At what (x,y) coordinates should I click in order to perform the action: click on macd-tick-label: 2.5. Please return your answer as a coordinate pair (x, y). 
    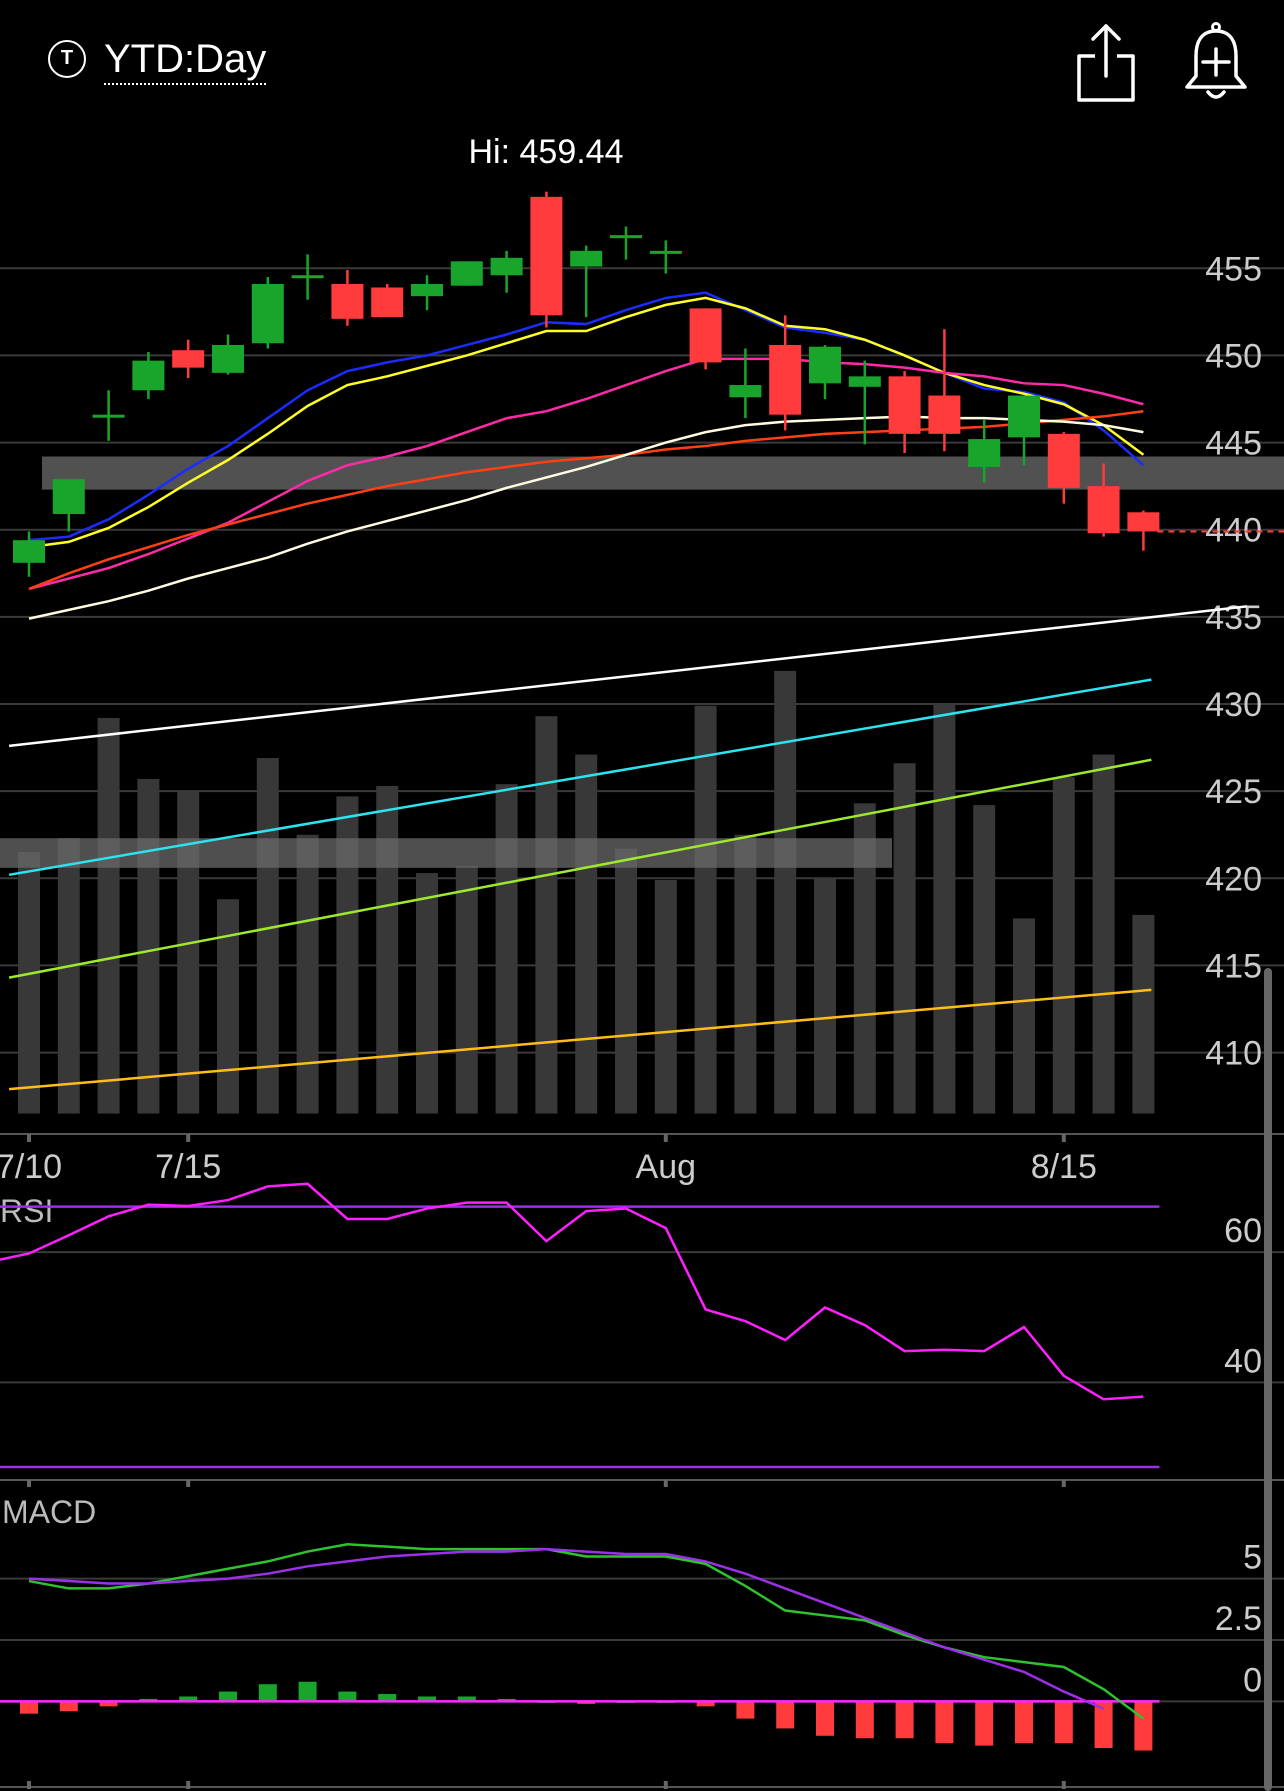
    Looking at the image, I should click on (1238, 1619).